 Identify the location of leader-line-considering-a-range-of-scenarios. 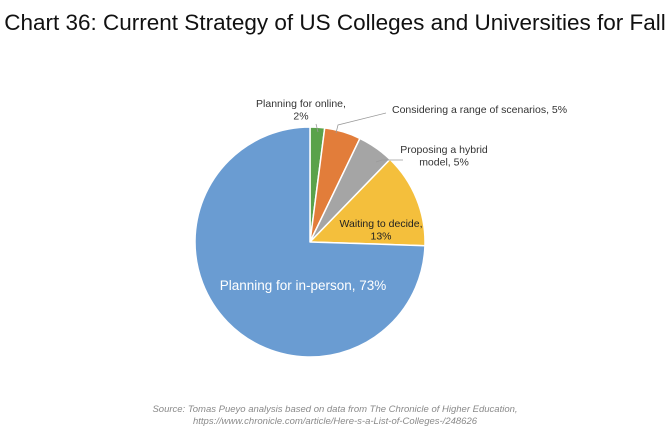
(361, 123).